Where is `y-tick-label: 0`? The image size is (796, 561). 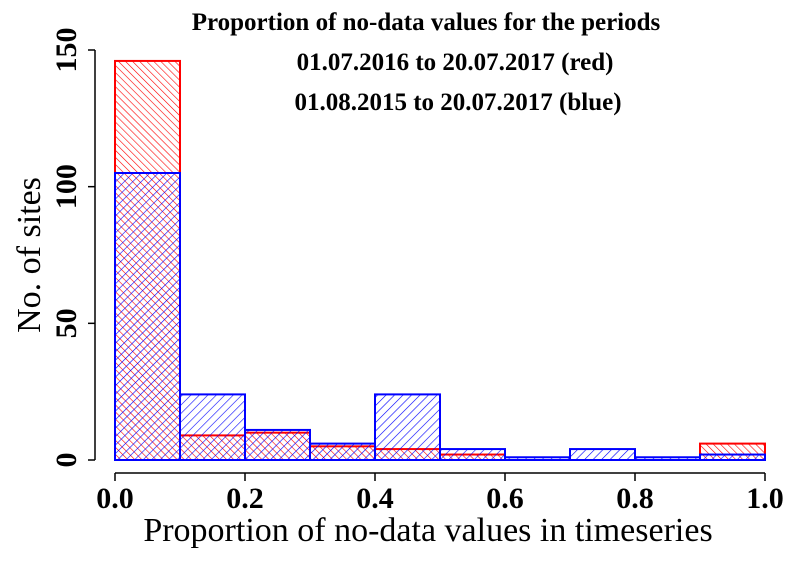 y-tick-label: 0 is located at coordinates (66, 460).